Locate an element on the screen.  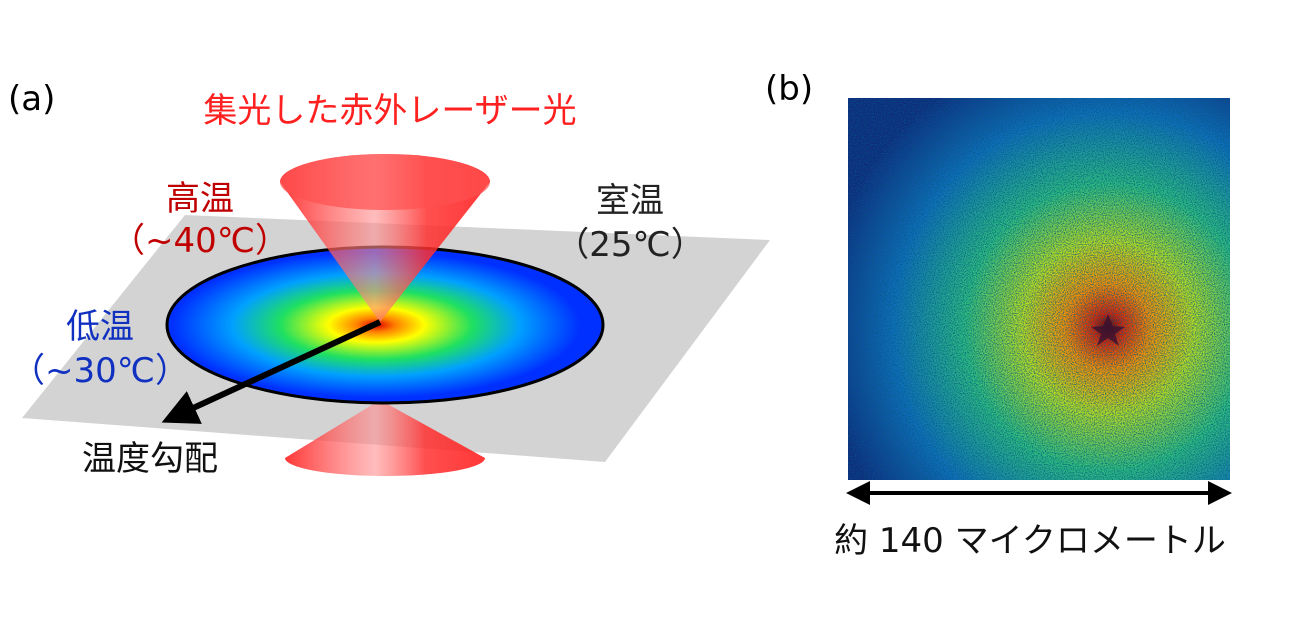
room-temp: （25℃） is located at coordinates (629, 245).